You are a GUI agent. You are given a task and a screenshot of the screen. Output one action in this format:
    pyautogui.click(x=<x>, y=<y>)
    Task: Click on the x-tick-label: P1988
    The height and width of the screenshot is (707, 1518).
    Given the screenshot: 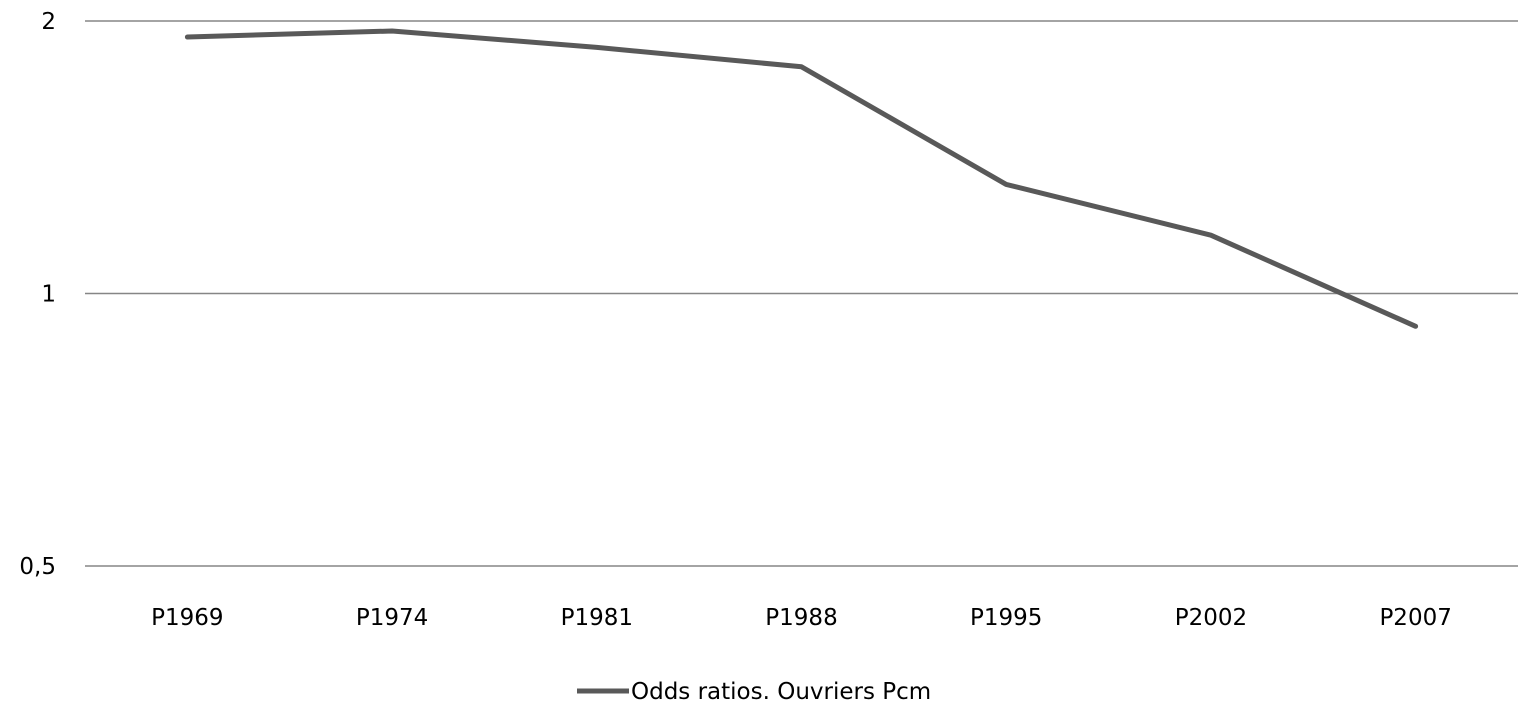 What is the action you would take?
    pyautogui.click(x=801, y=618)
    